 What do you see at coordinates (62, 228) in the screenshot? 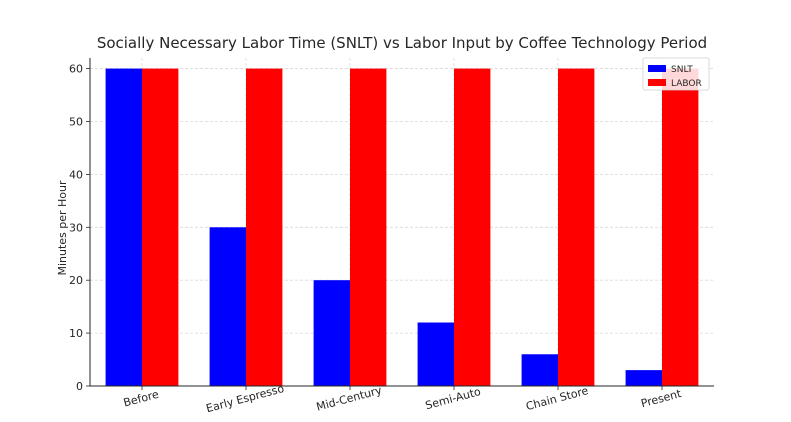
I see `y-axis-label: Minutes per Hour` at bounding box center [62, 228].